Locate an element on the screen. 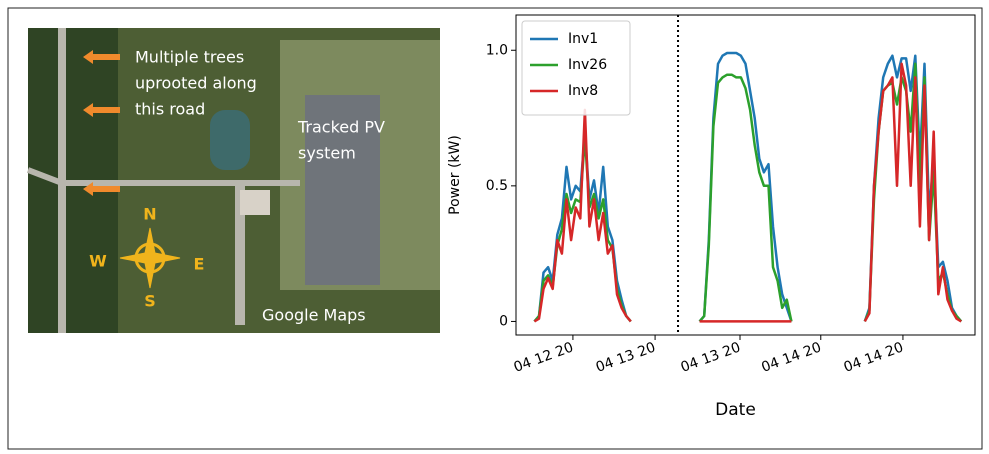 Image resolution: width=989 pixels, height=454 pixels. compass-letters: N S E W is located at coordinates (146, 258).